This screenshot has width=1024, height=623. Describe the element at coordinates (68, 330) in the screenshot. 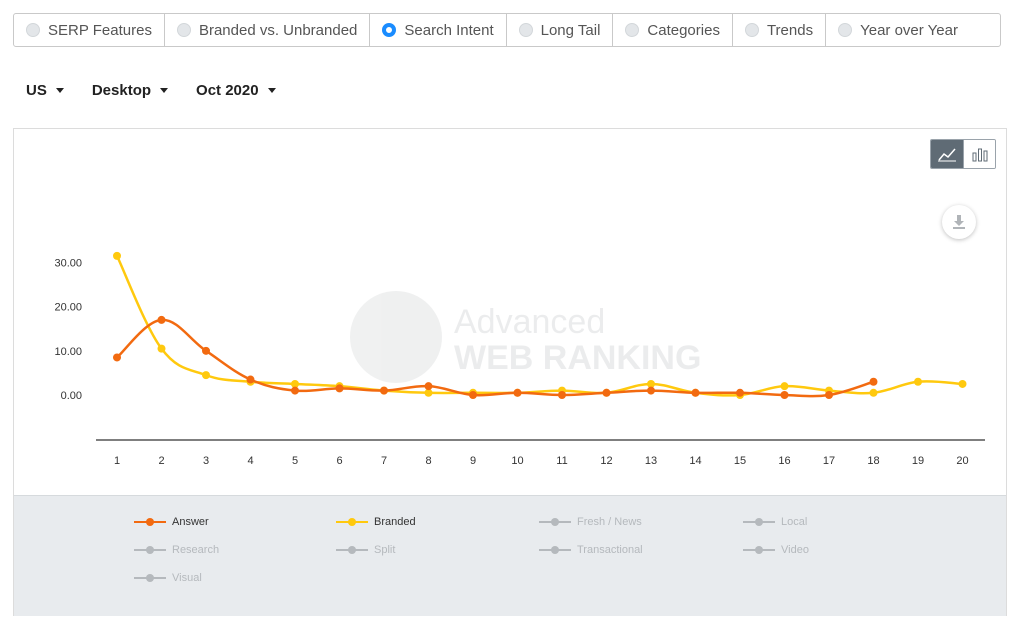

I see `y-axis-ticks: 30.00 20.00 10.00 0.00` at that location.